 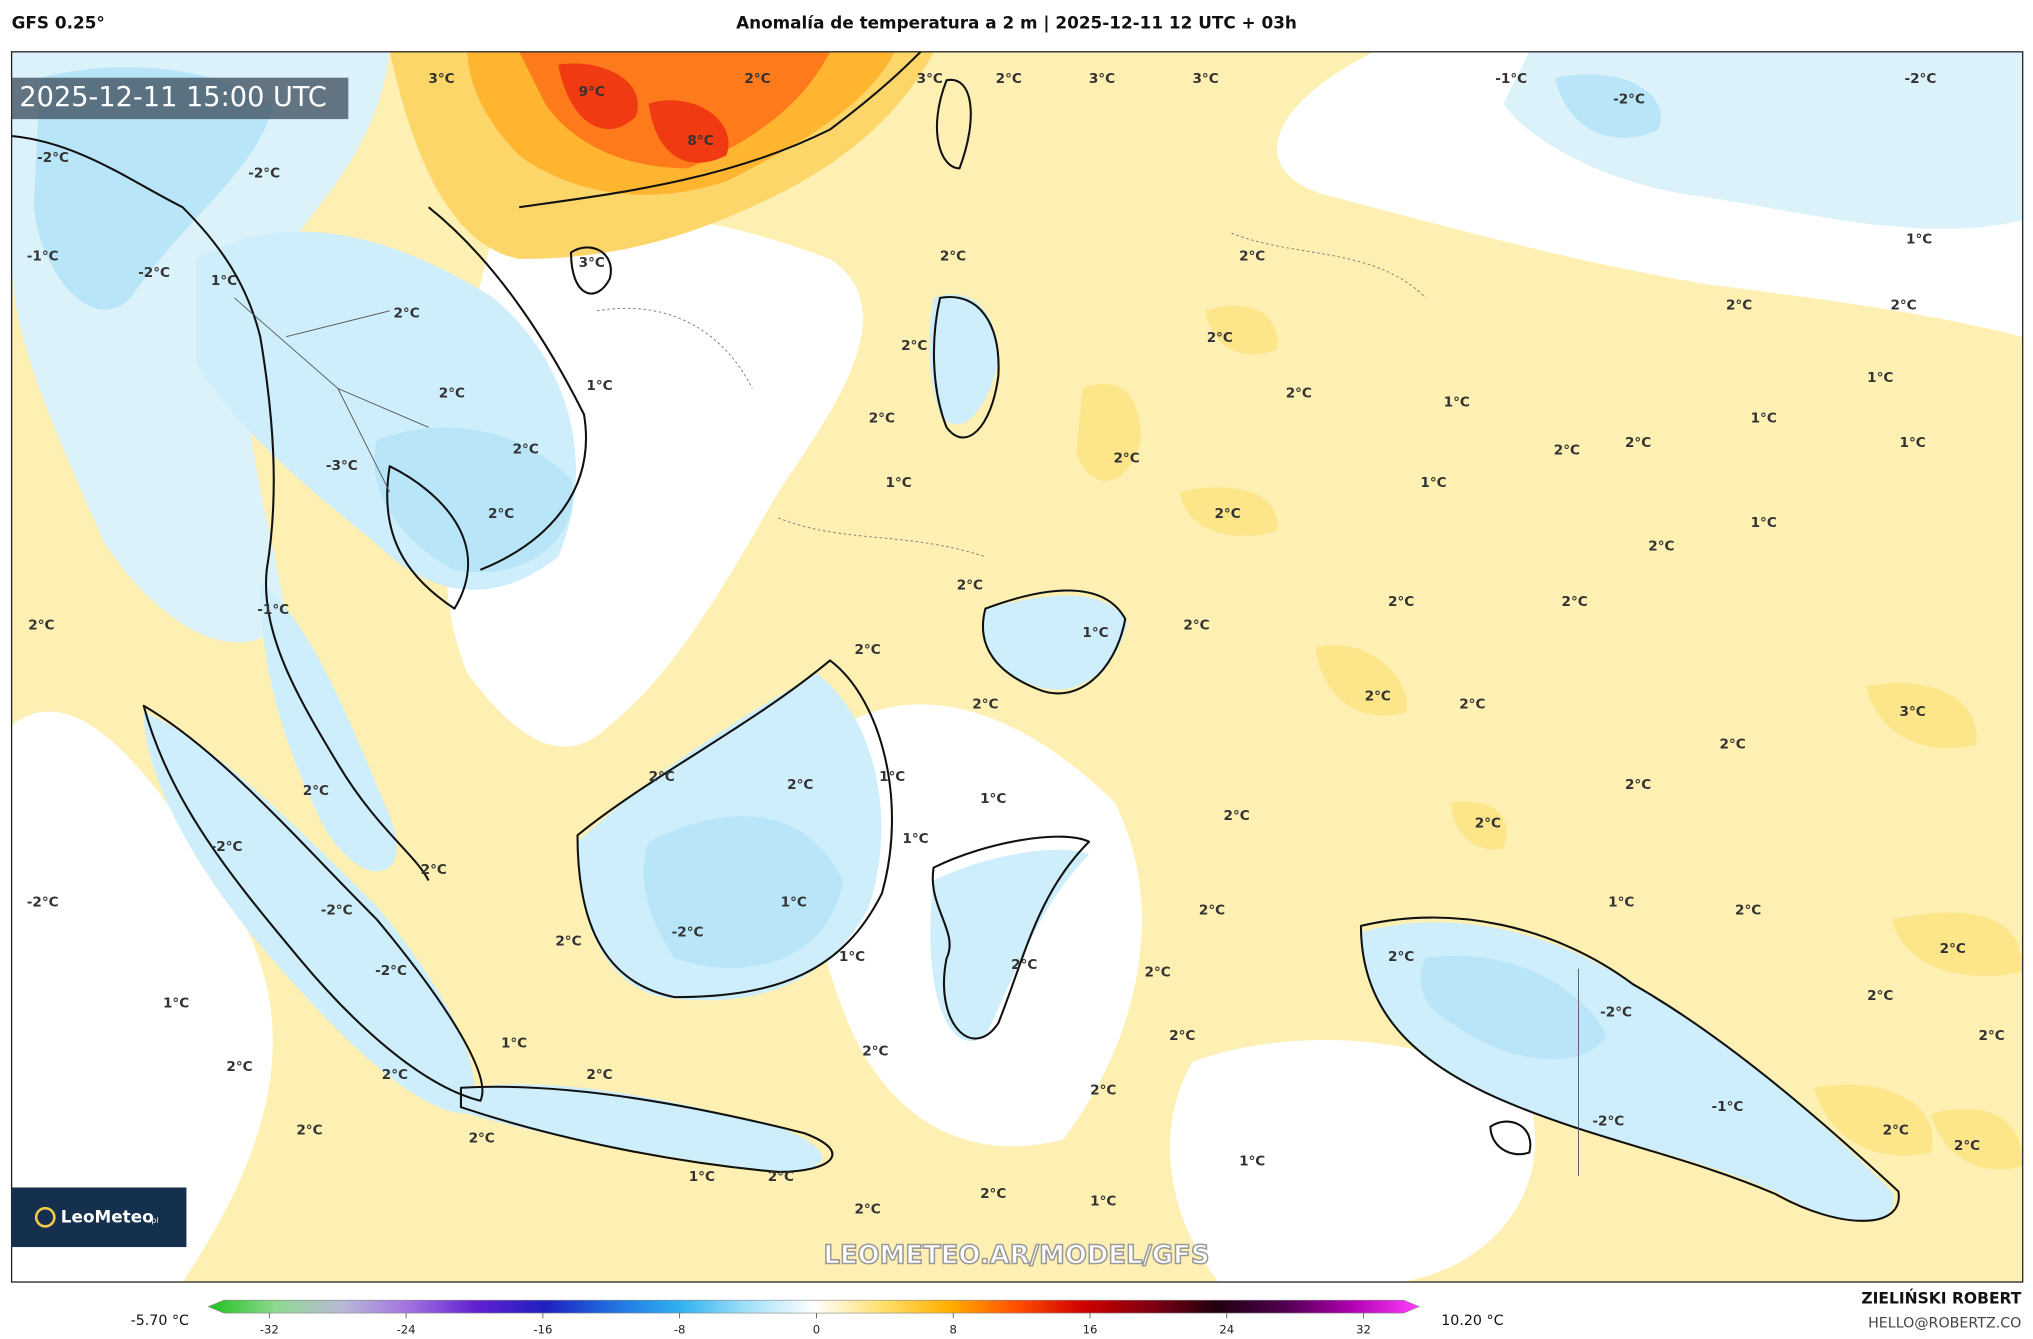 What do you see at coordinates (1017, 1256) in the screenshot?
I see `watermark: LEOMETEO.AR/MODEL/GFS` at bounding box center [1017, 1256].